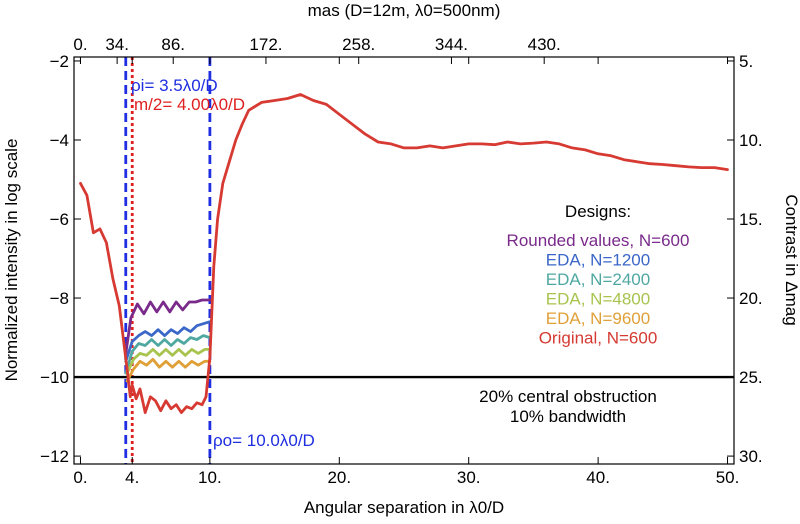  Describe the element at coordinates (210, 477) in the screenshot. I see `x-tick-label: 10.` at that location.